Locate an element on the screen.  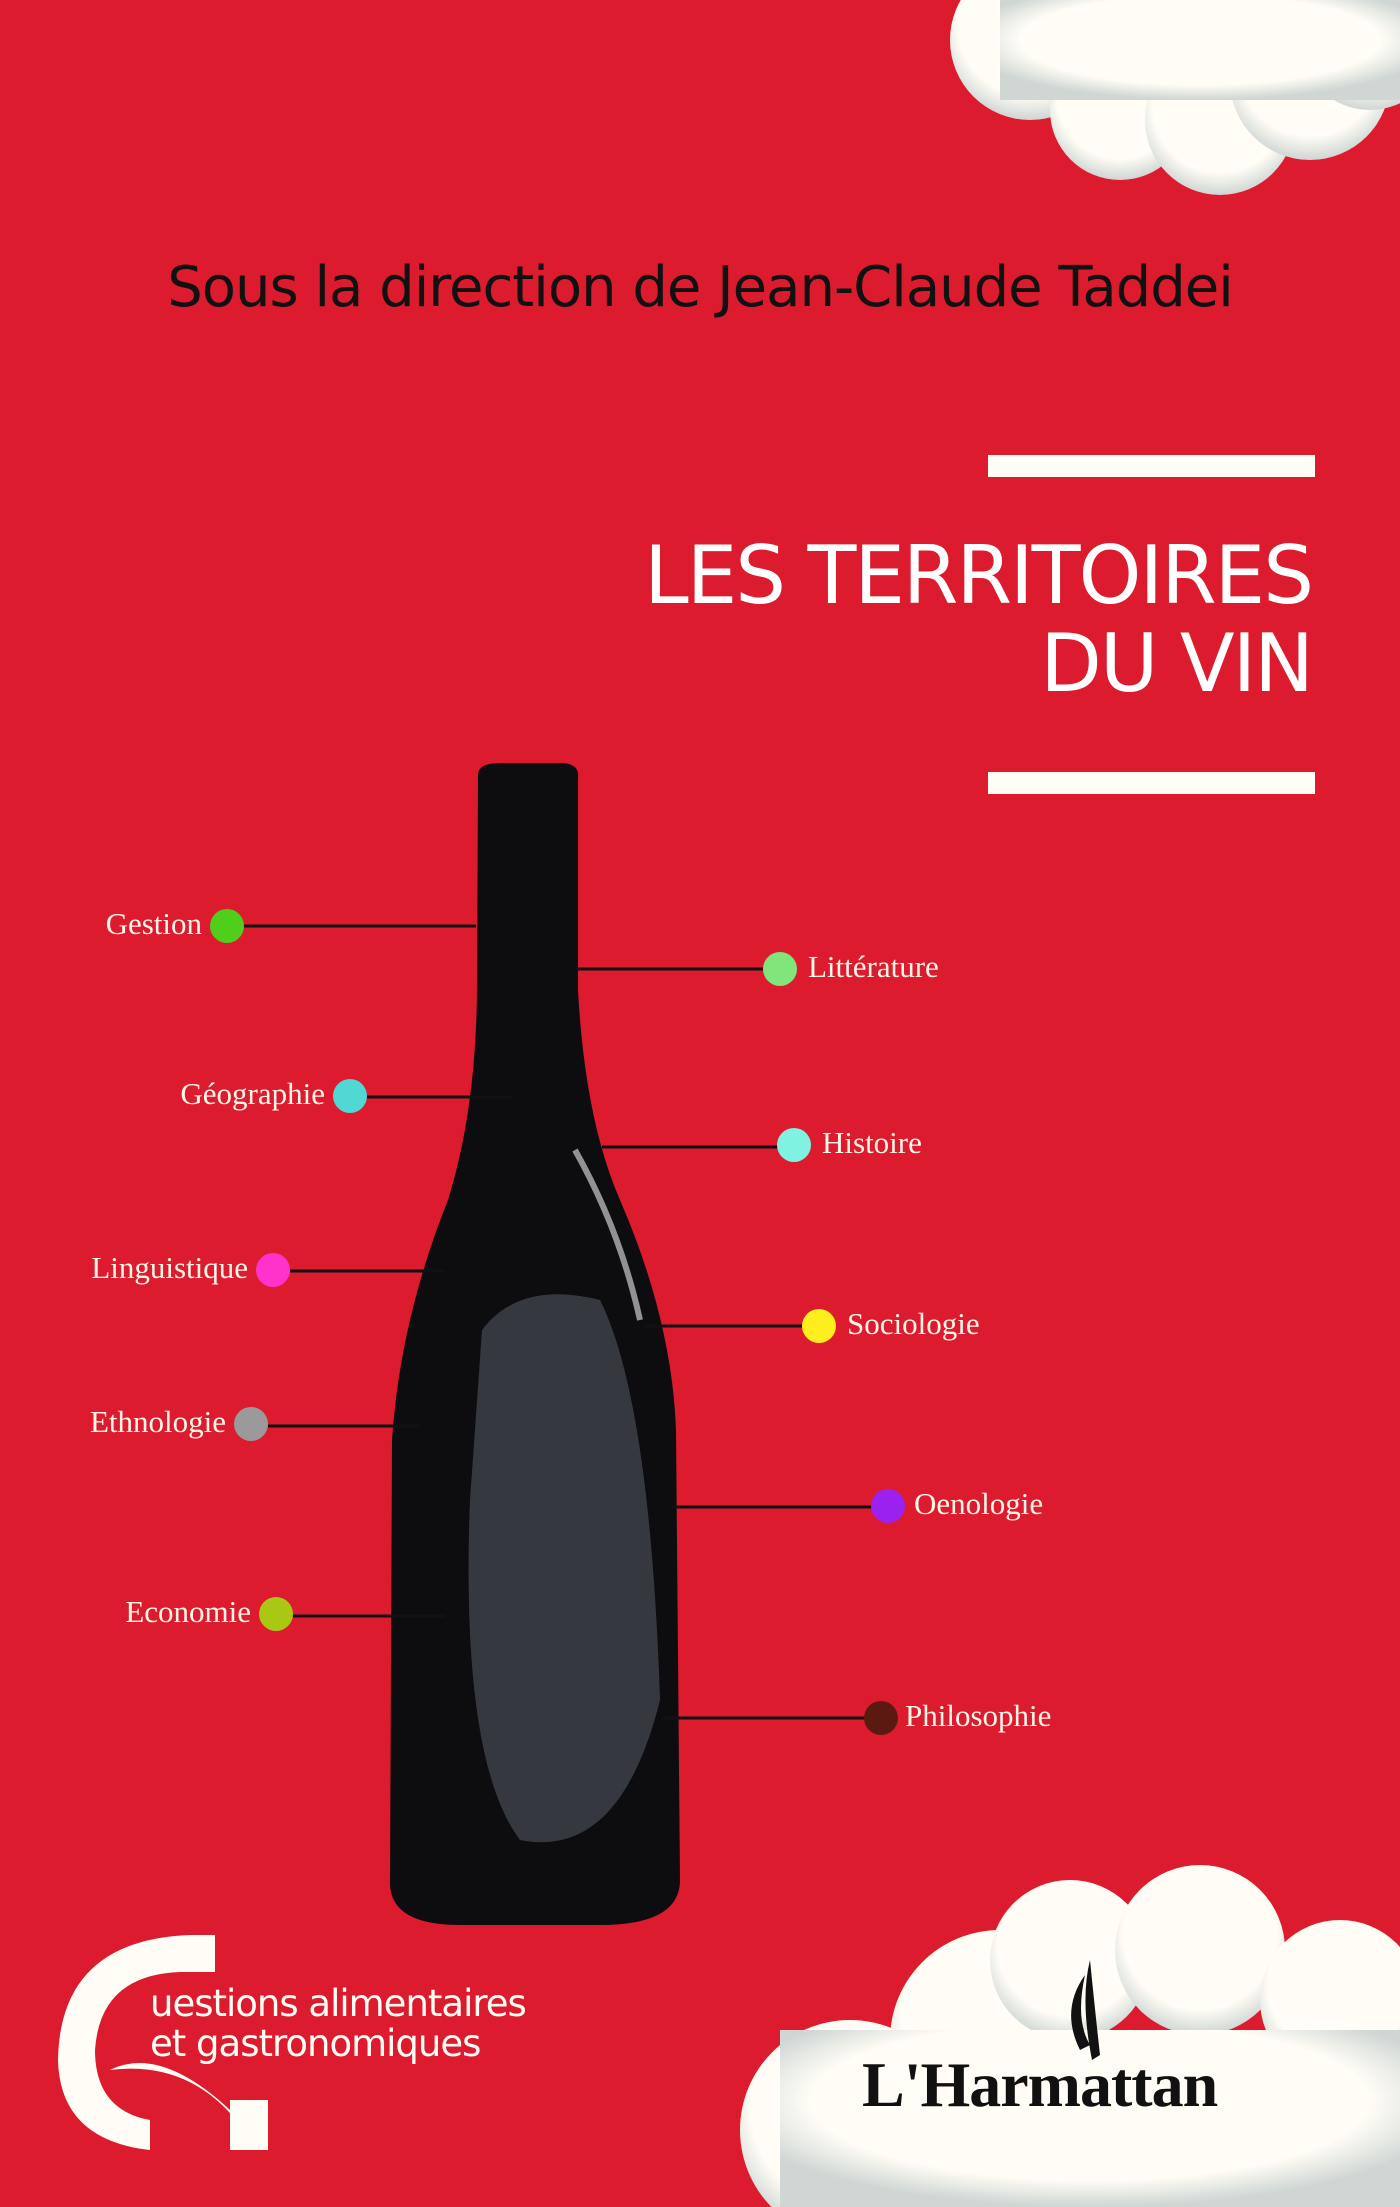
series-name: uestions alimentaires et gastronomiques is located at coordinates (338, 2023).